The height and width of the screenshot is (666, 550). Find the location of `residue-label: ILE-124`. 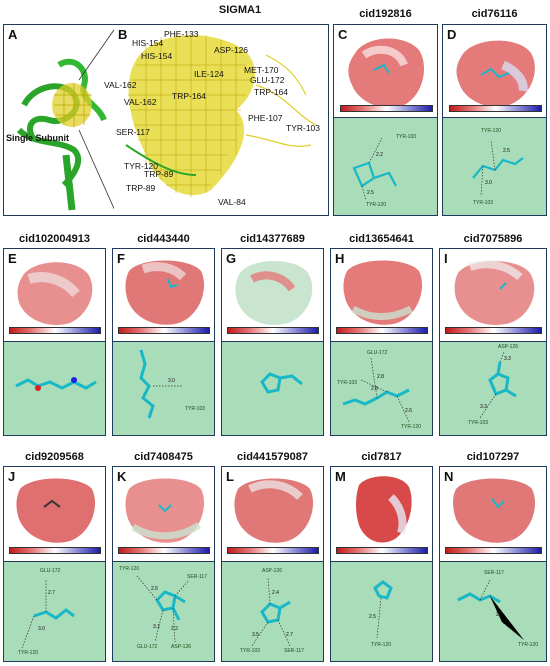

residue-label: ILE-124 is located at coordinates (209, 74).